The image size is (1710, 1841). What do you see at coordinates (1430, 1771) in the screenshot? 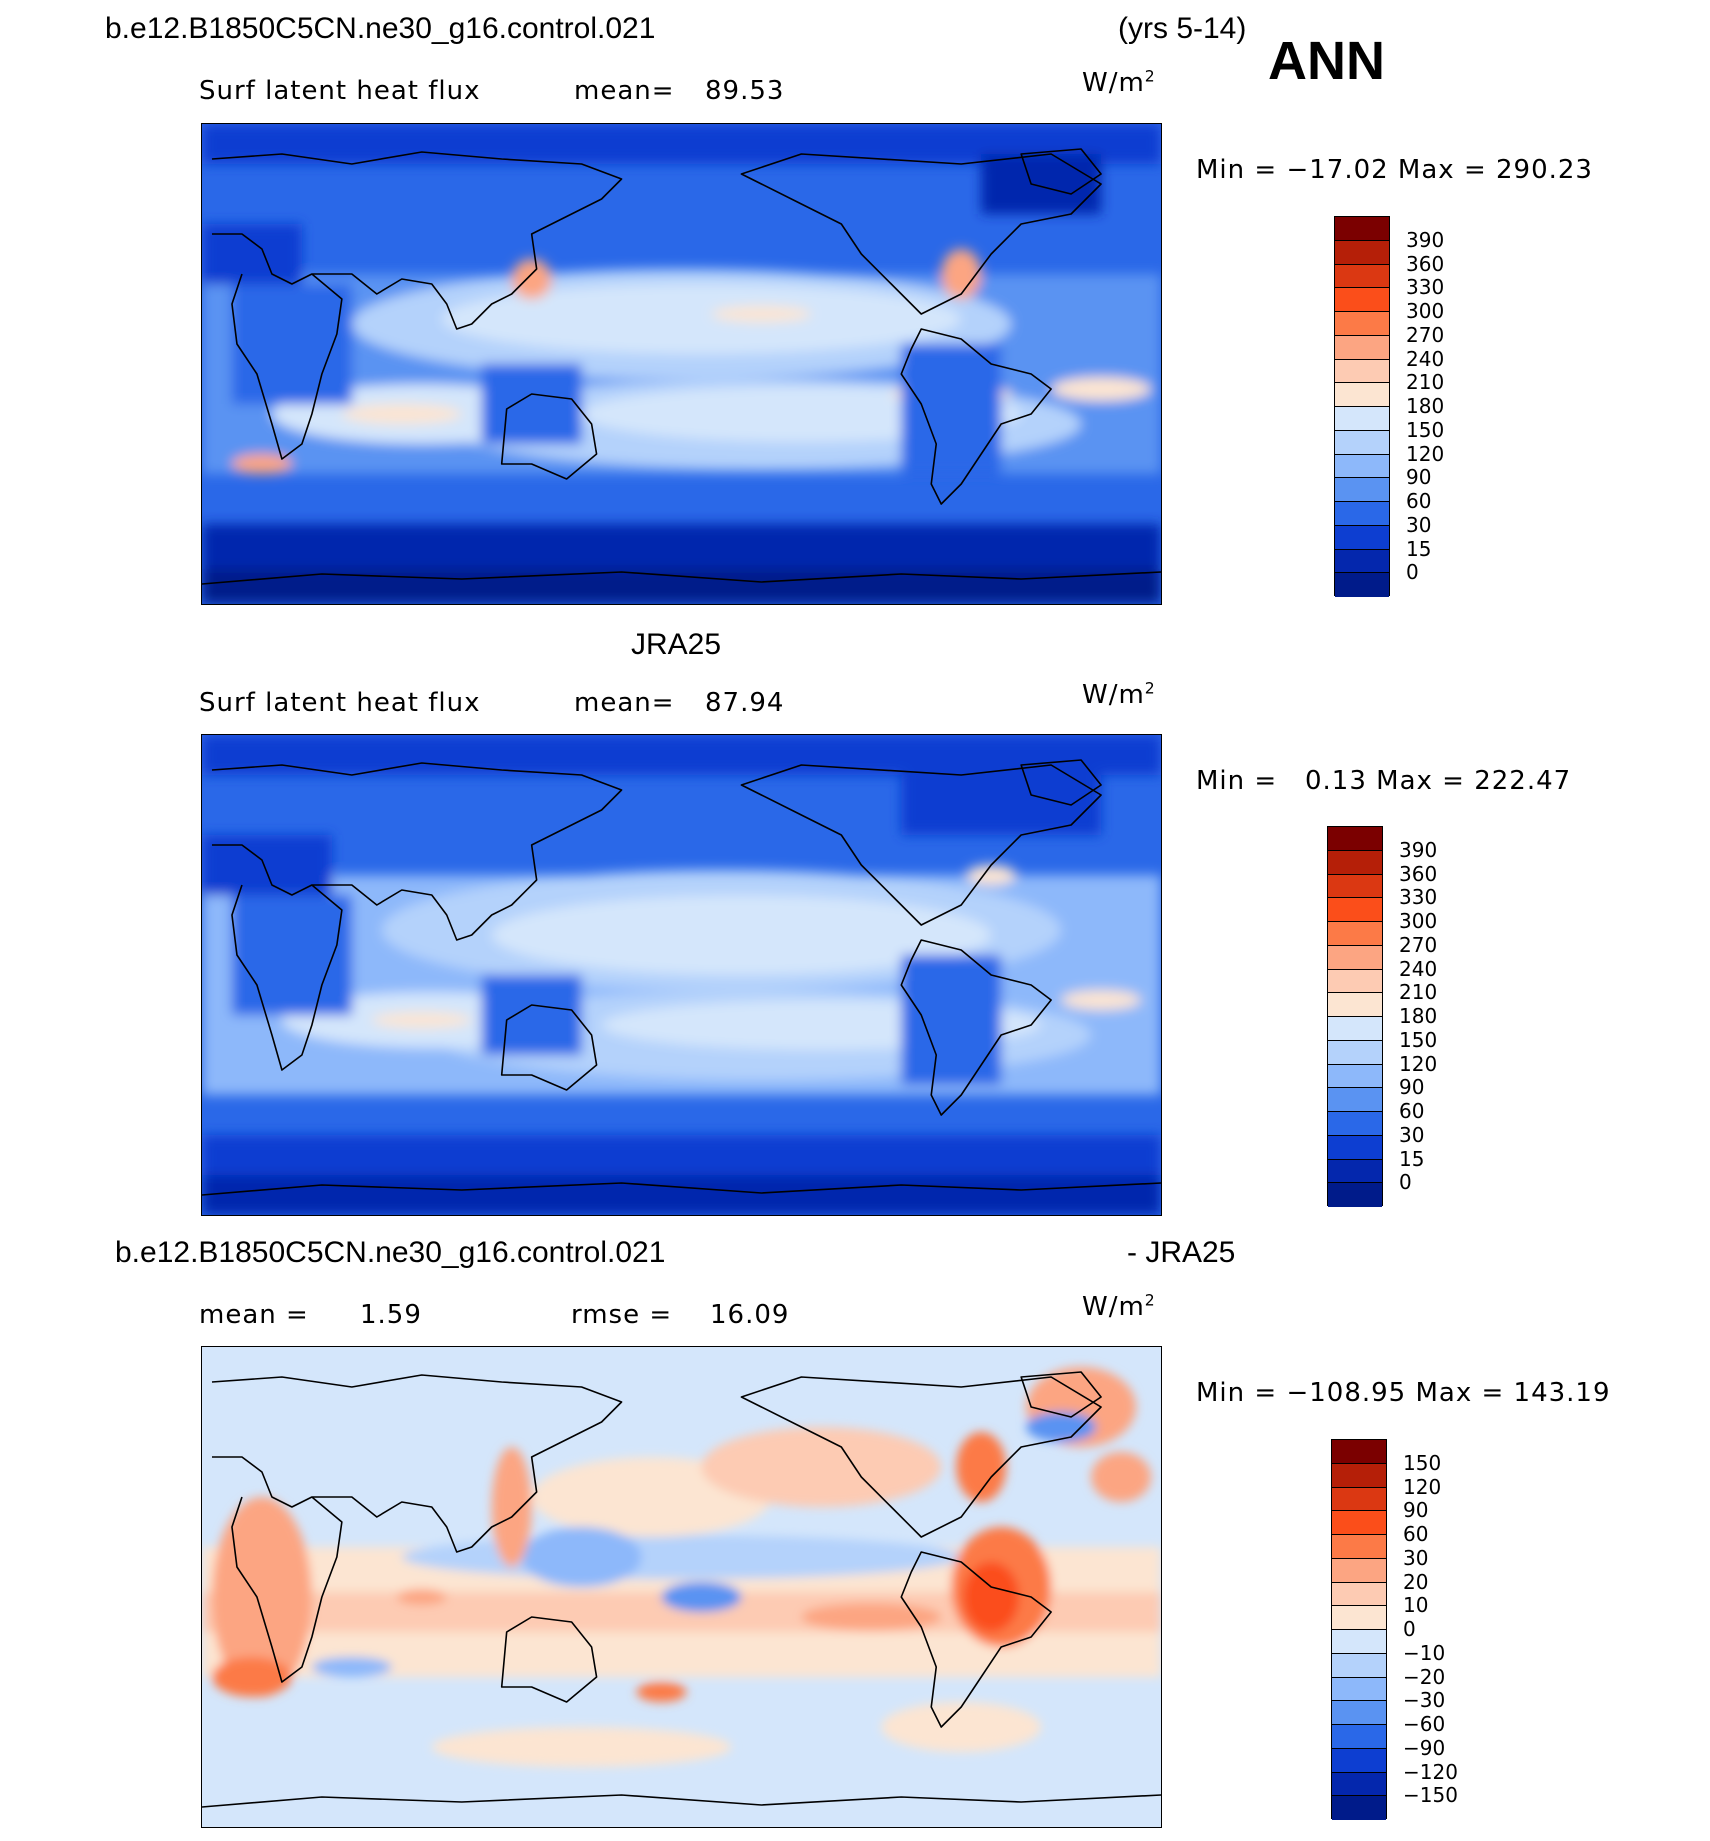
I see `colorbar-tick-label: −120` at bounding box center [1430, 1771].